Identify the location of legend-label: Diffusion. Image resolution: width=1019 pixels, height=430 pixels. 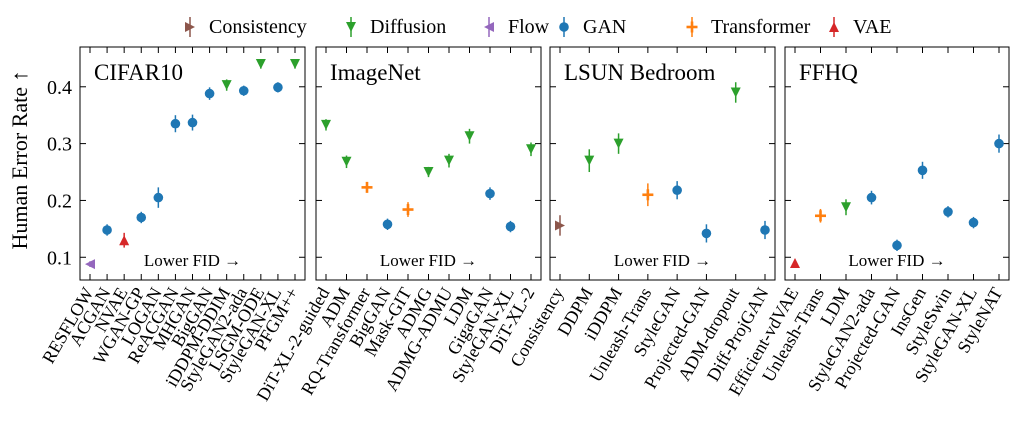
(408, 27).